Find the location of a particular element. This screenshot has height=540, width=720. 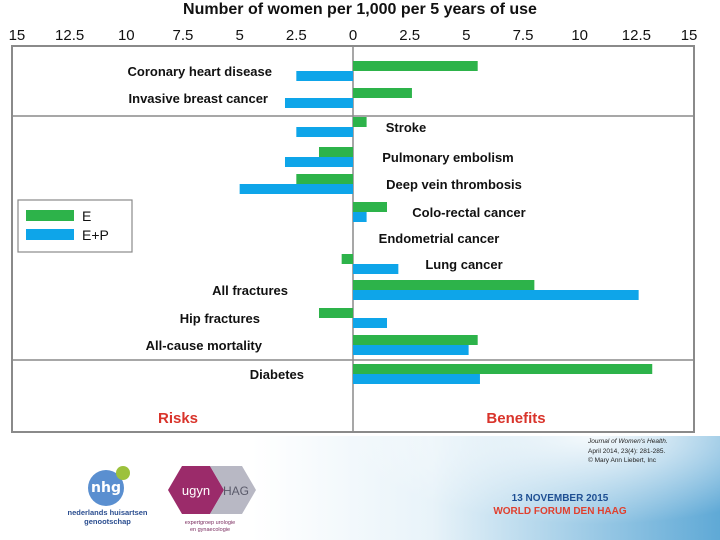

category-label: Invasive breast cancer is located at coordinates (198, 98).